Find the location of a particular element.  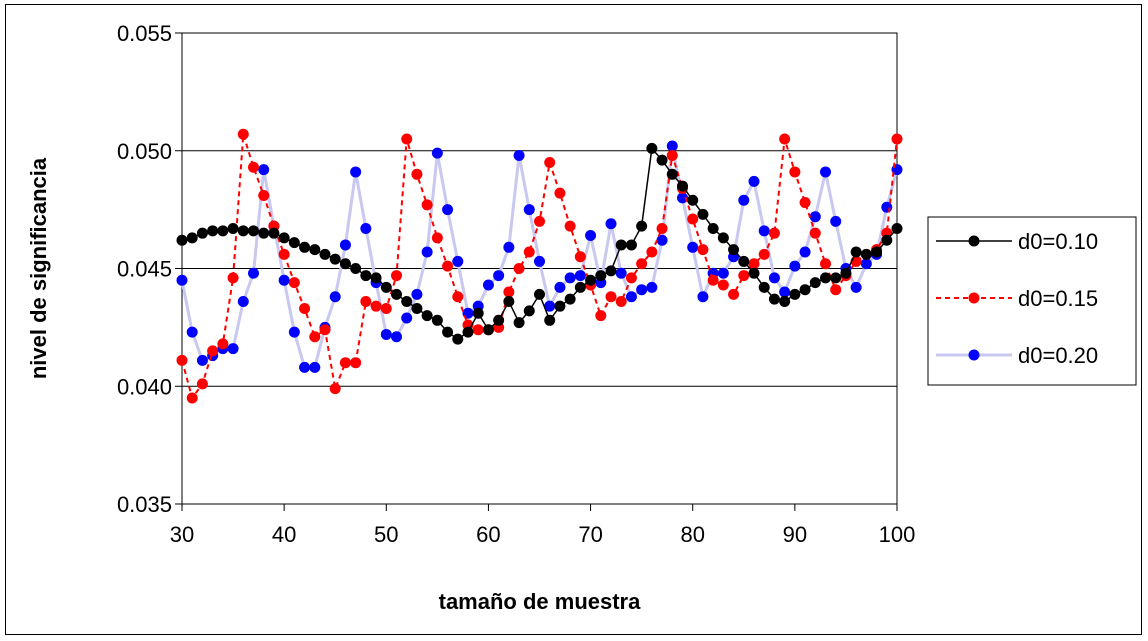

y-axis-title: nivel de significancia is located at coordinates (38, 268).